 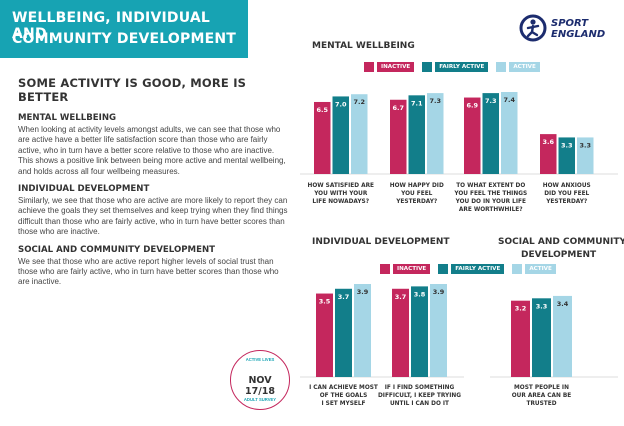 I want to click on legend-label-fairly-active: FAIRLY ACTIVE, so click(x=462, y=67).